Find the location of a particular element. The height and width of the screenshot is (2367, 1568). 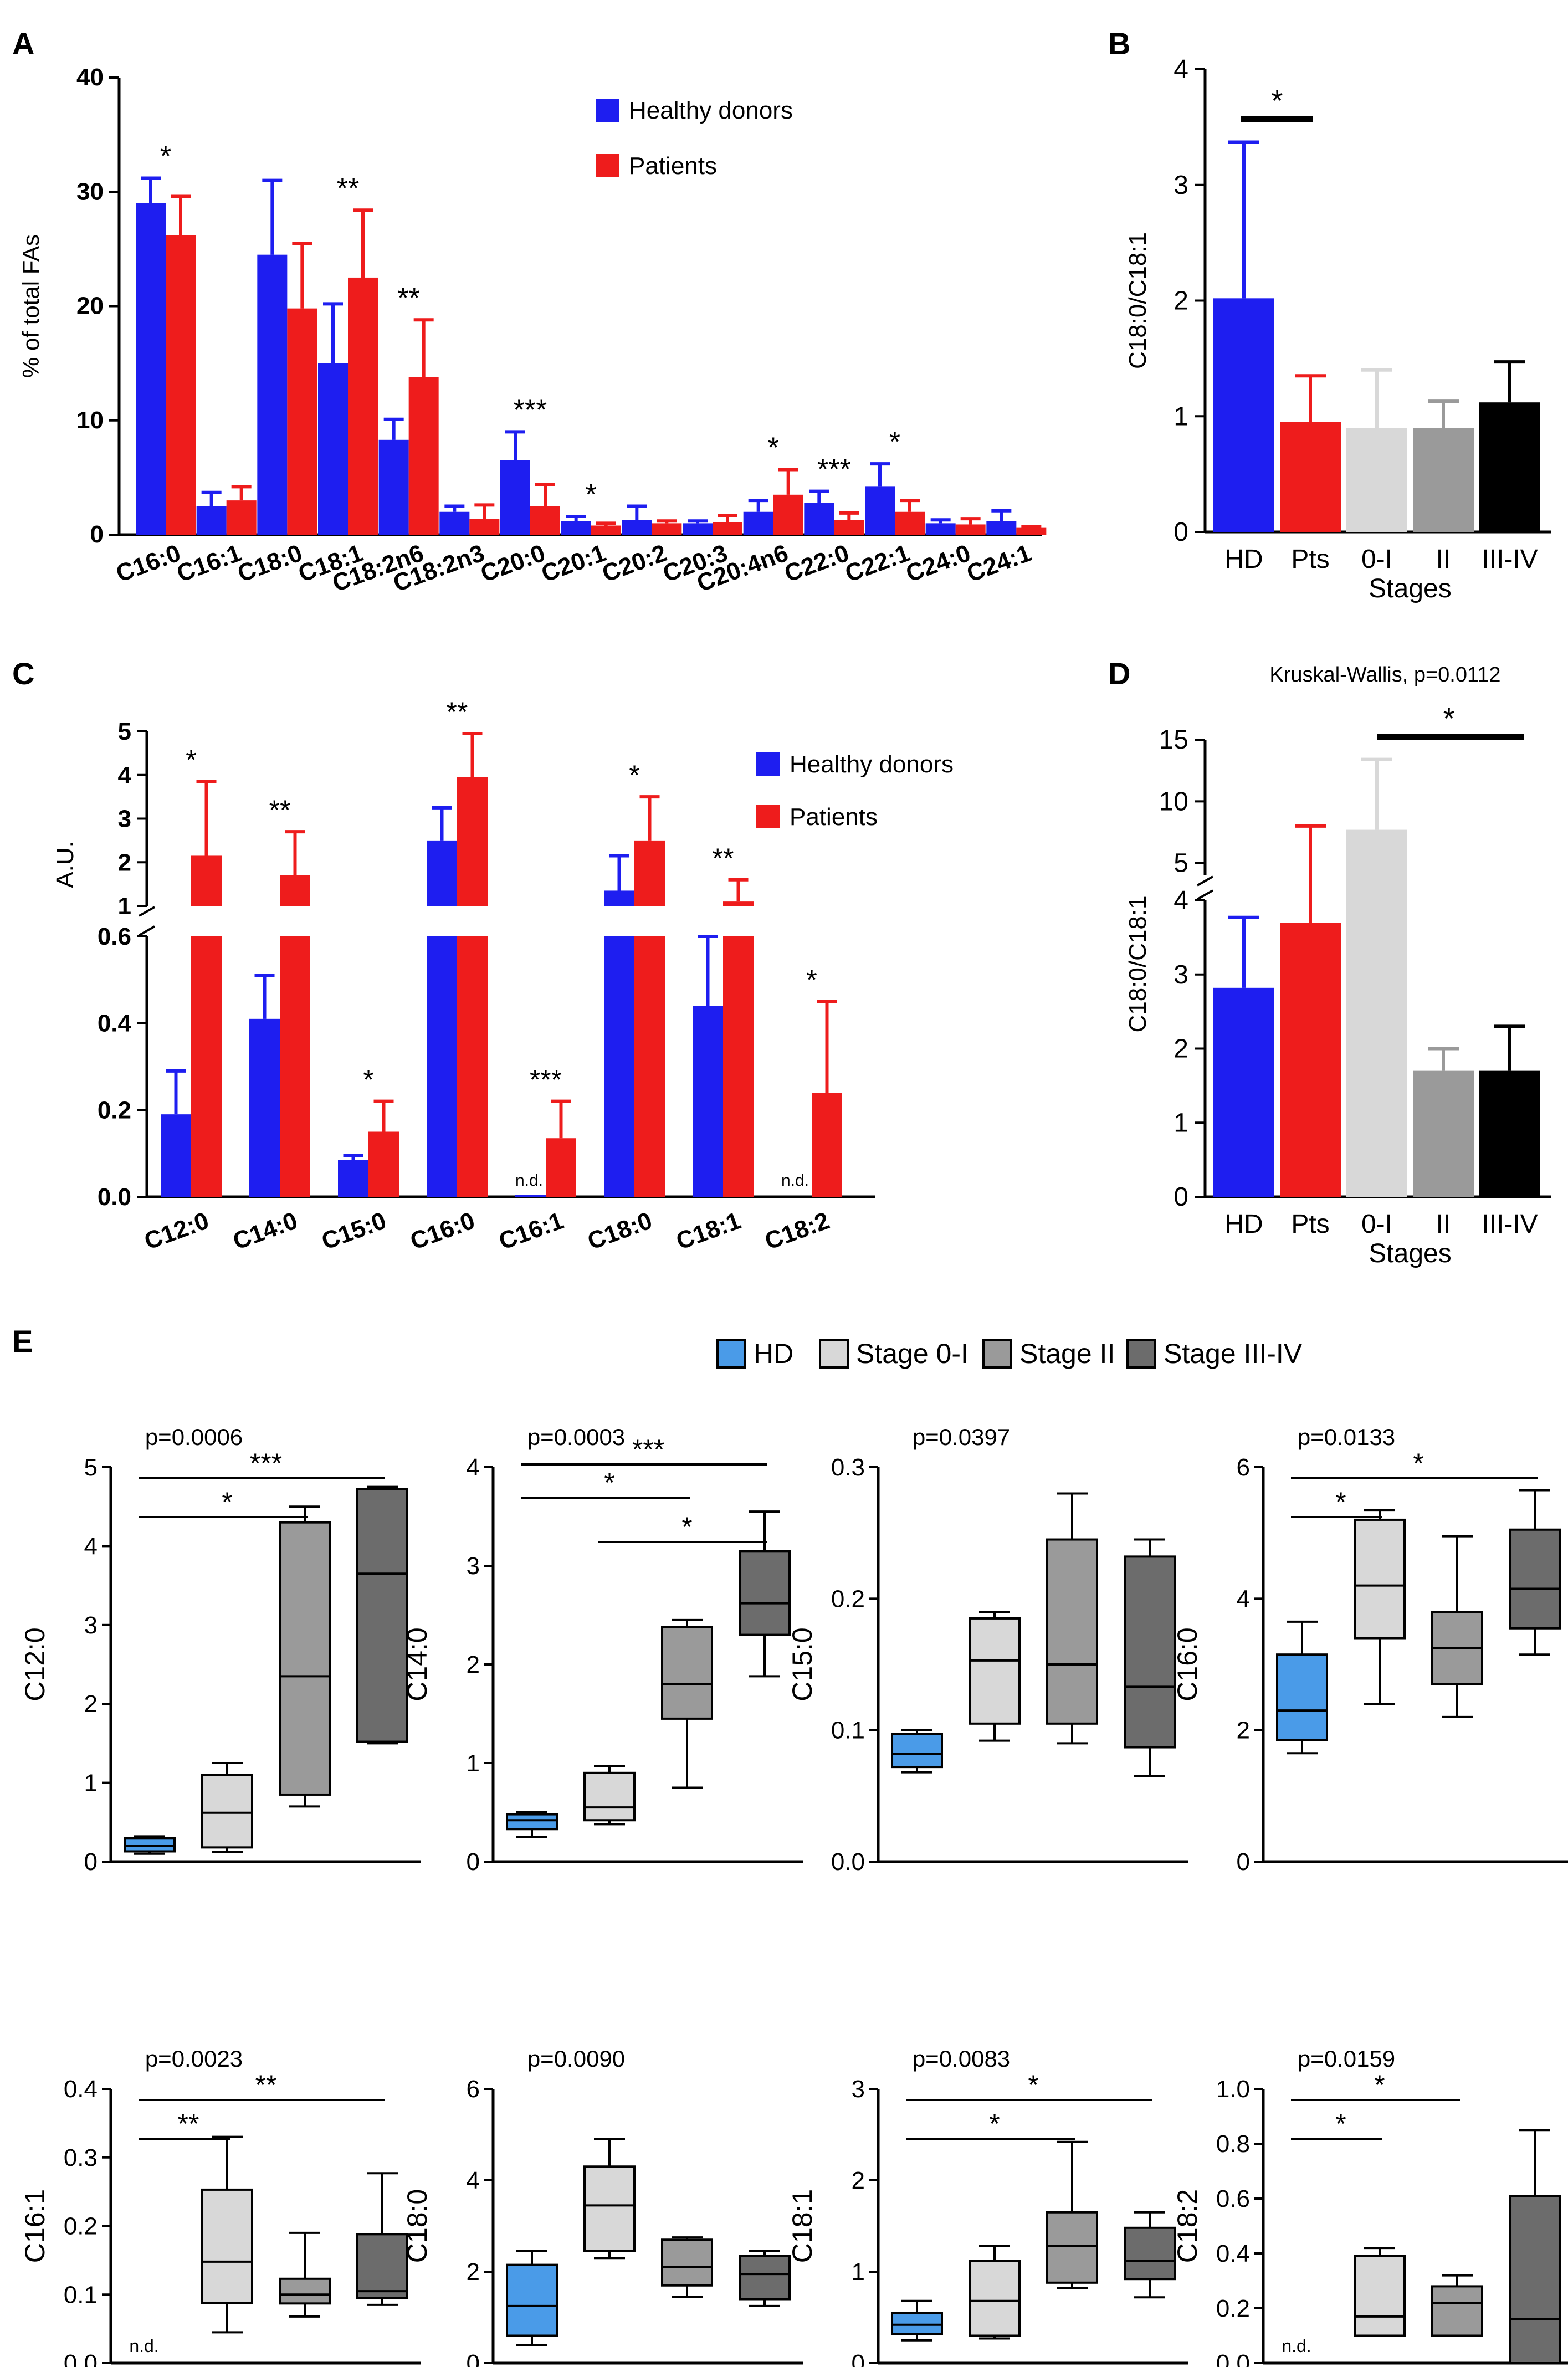

e-plot-c18-2-y-tick-label: 0.6 is located at coordinates (1233, 2198).